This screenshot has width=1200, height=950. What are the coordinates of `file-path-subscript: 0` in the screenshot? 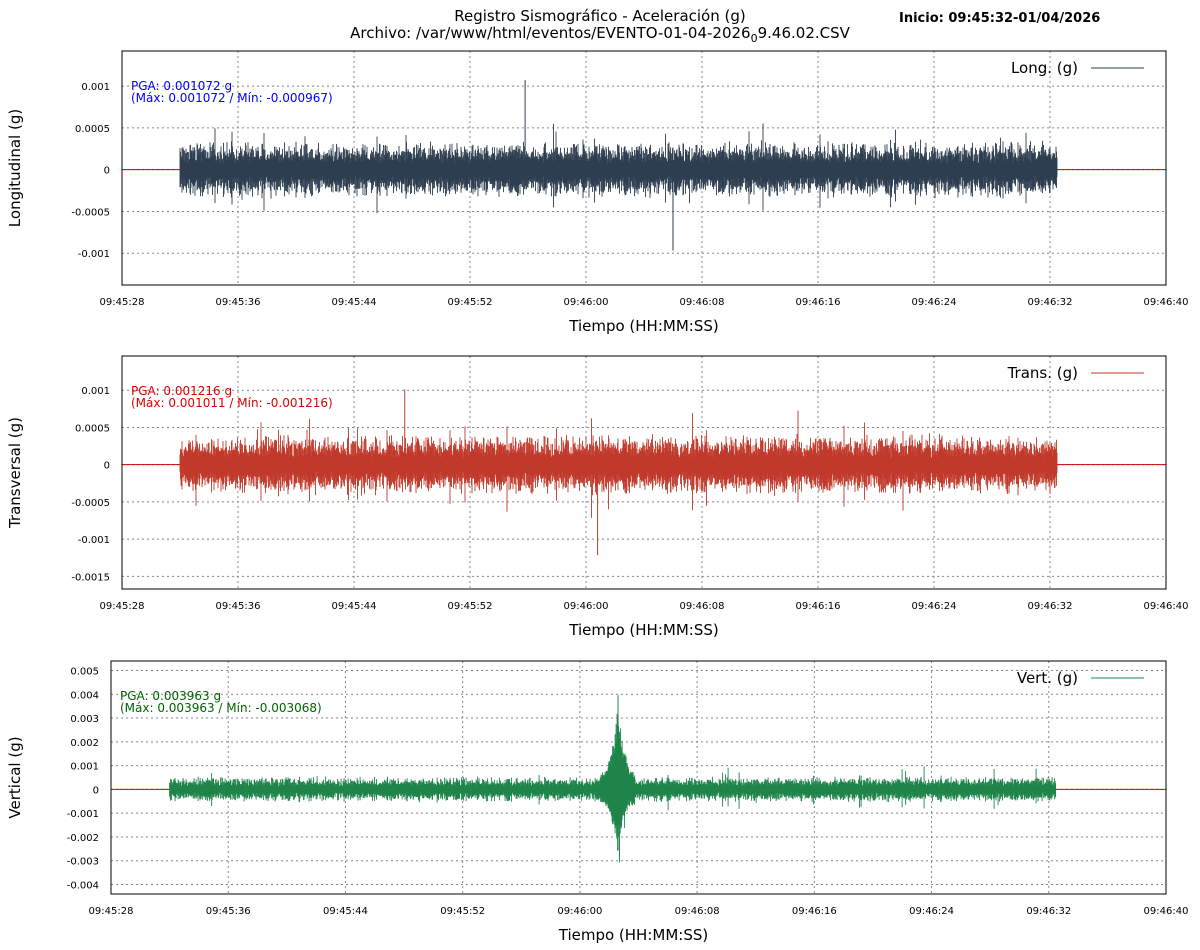 It's located at (754, 38).